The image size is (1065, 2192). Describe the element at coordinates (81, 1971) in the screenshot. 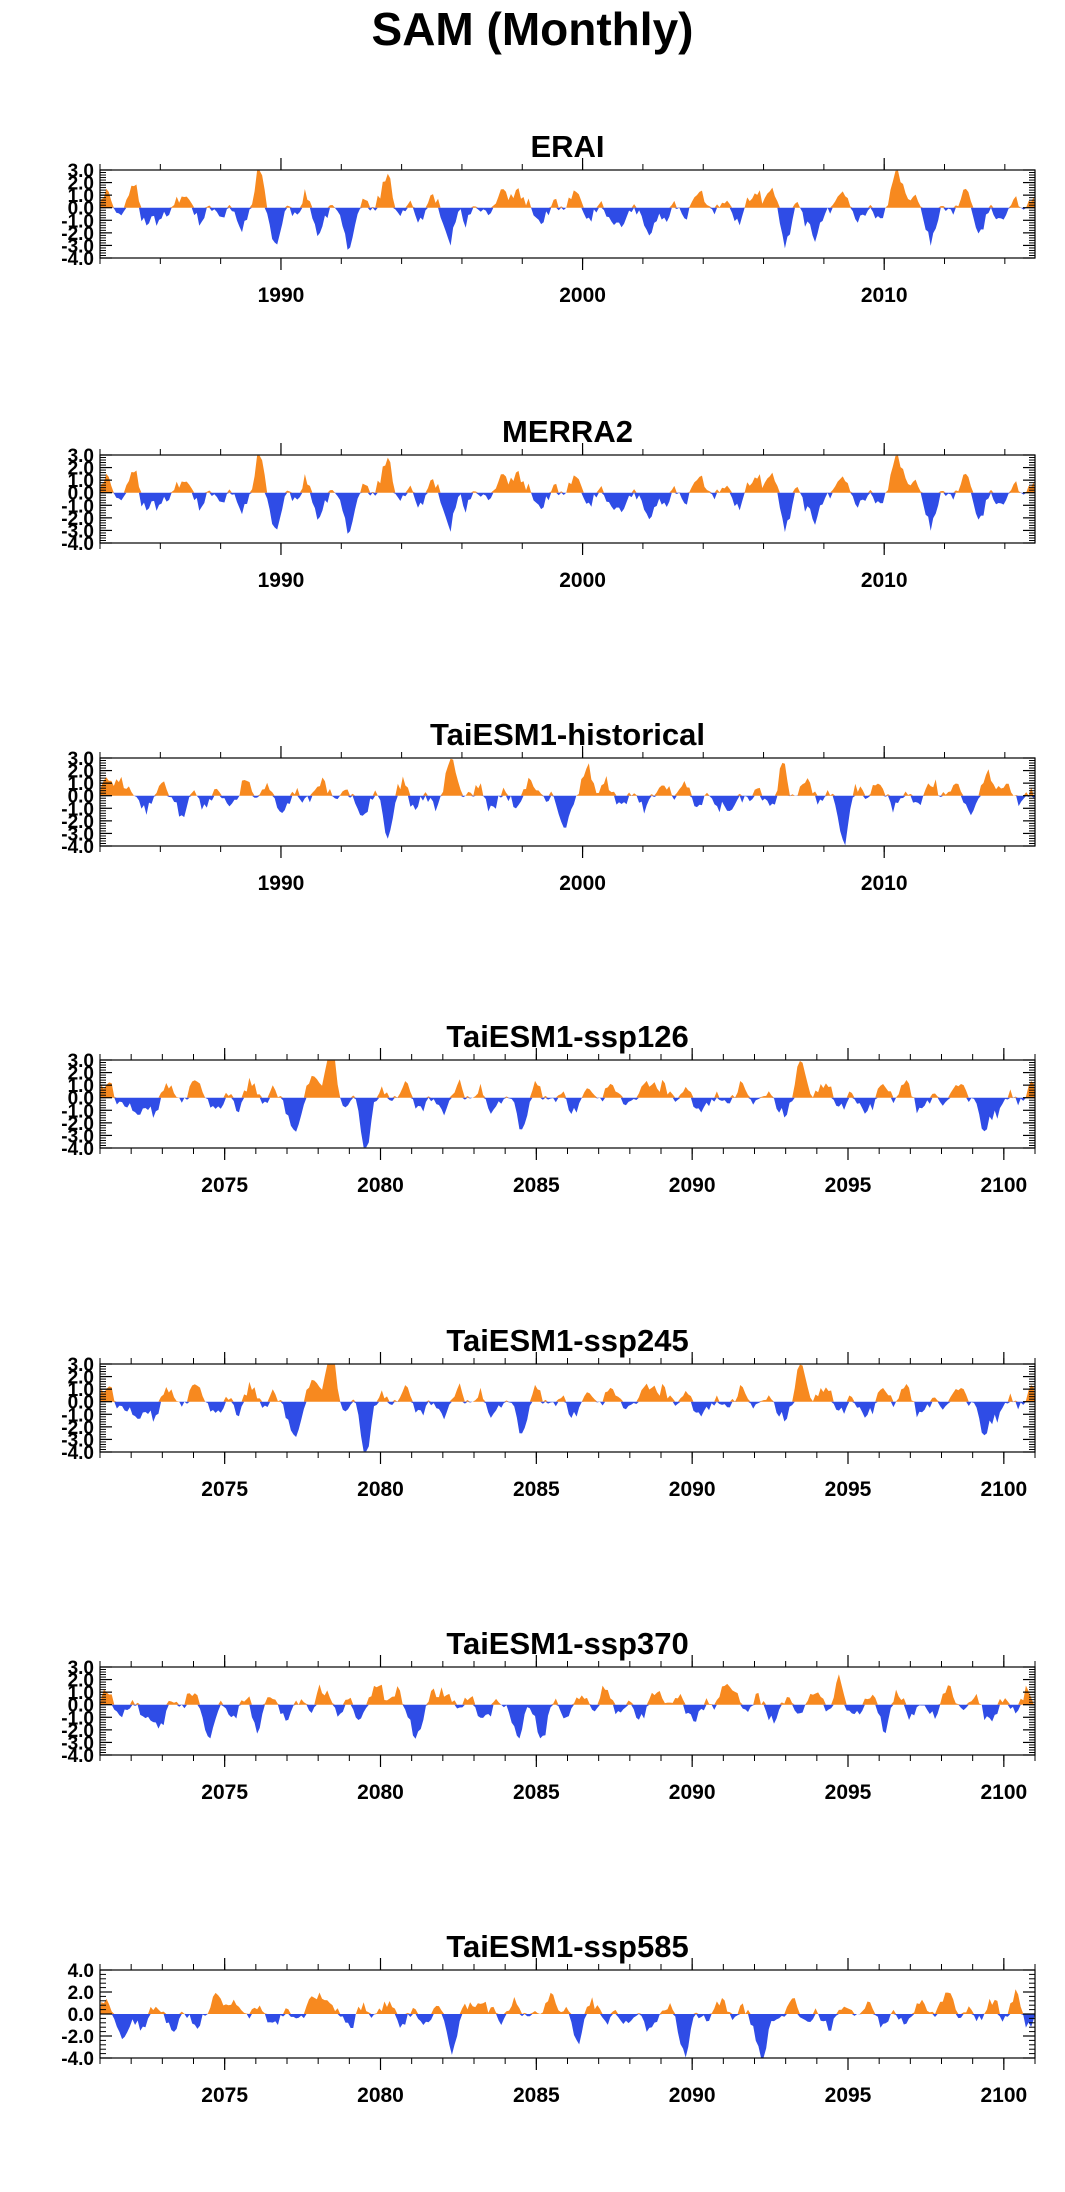

I see `y-tick-label: 4.0` at that location.